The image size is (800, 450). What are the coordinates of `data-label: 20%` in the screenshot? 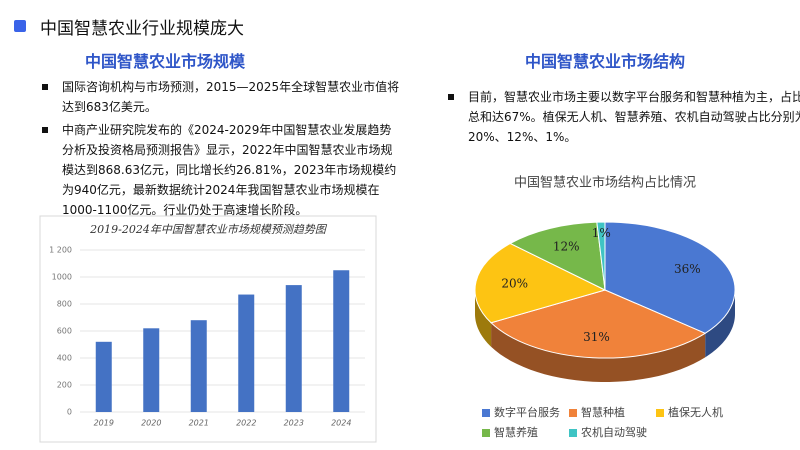 It's located at (514, 284).